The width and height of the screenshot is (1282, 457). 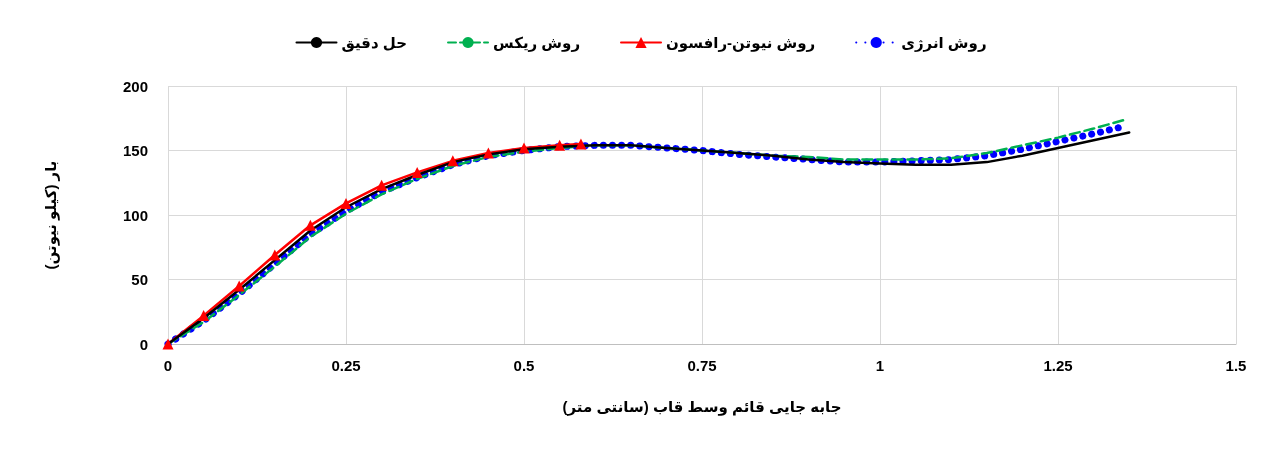 I want to click on x-tick-label: 1.5, so click(x=1236, y=365).